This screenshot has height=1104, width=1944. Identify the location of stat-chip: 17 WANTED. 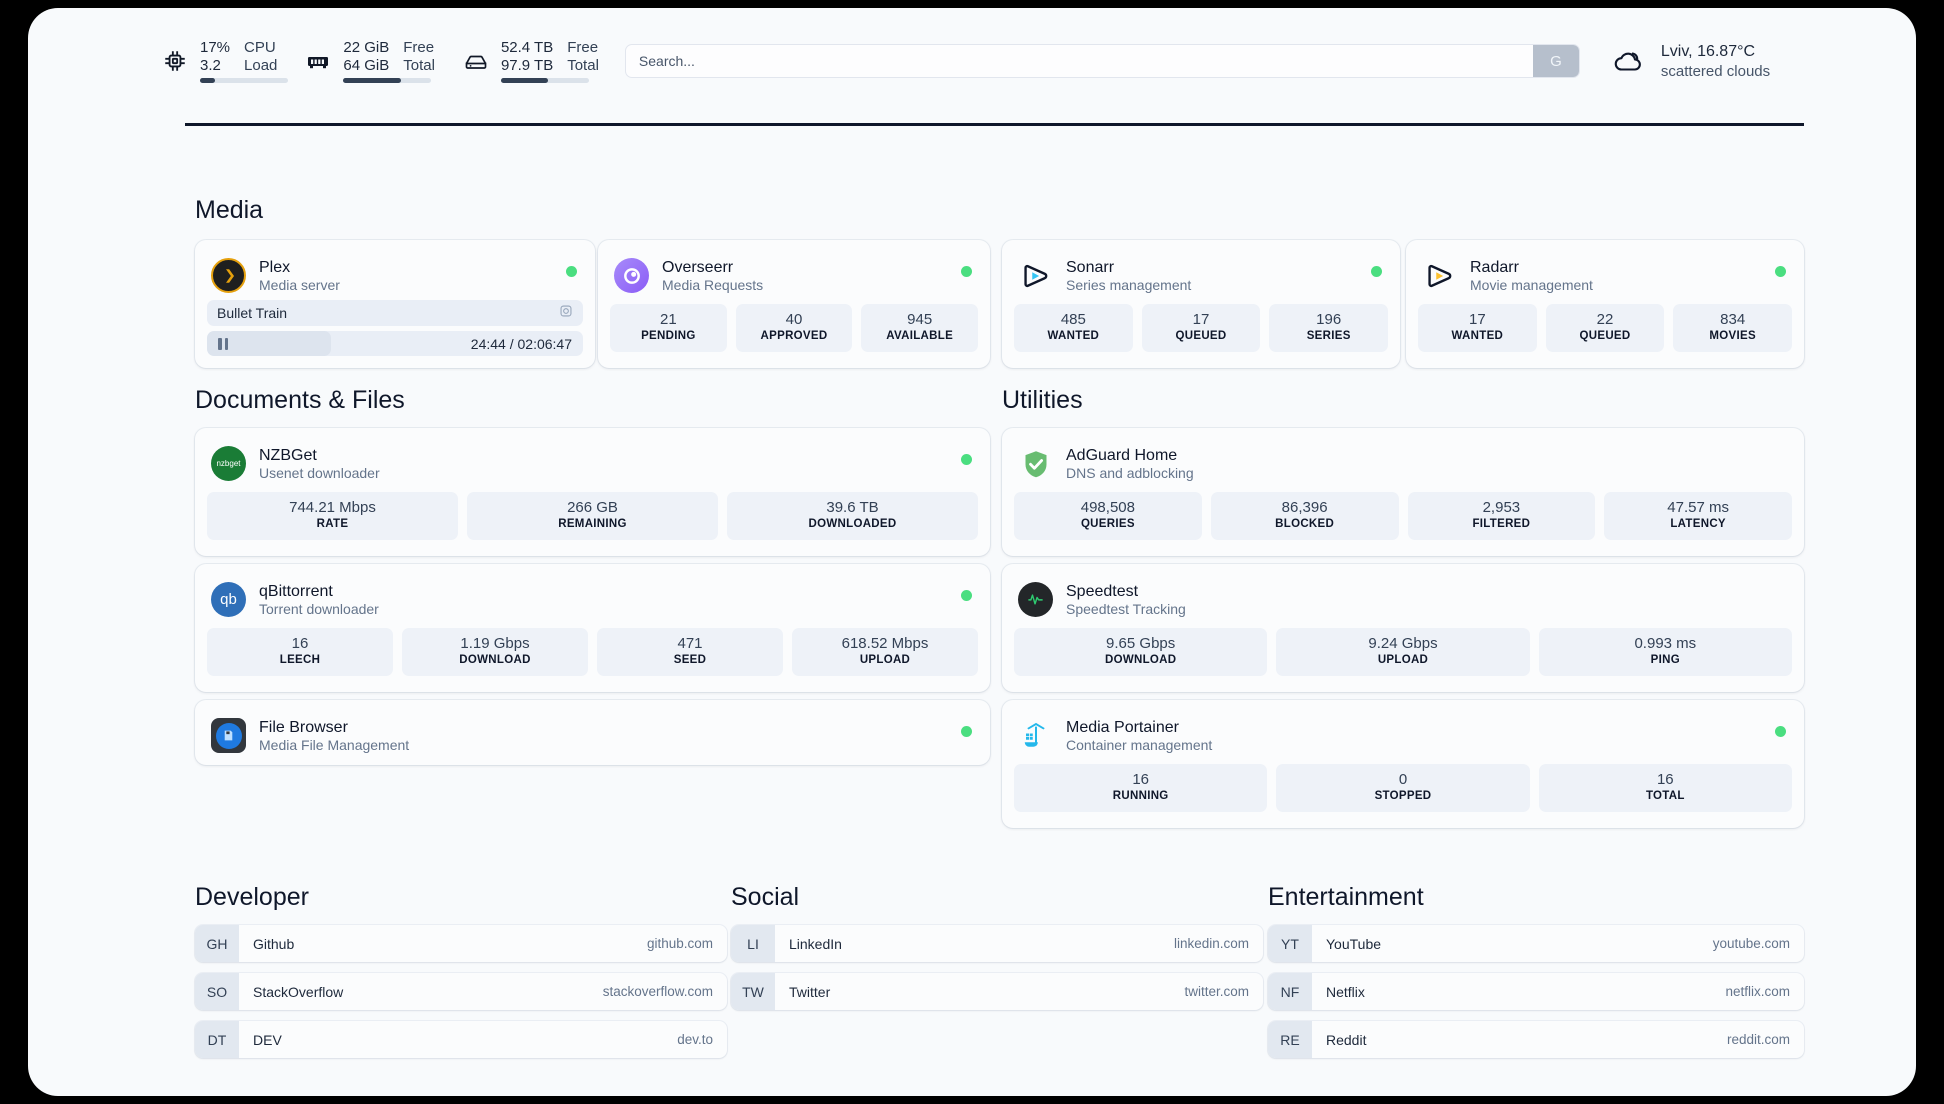
(1477, 328).